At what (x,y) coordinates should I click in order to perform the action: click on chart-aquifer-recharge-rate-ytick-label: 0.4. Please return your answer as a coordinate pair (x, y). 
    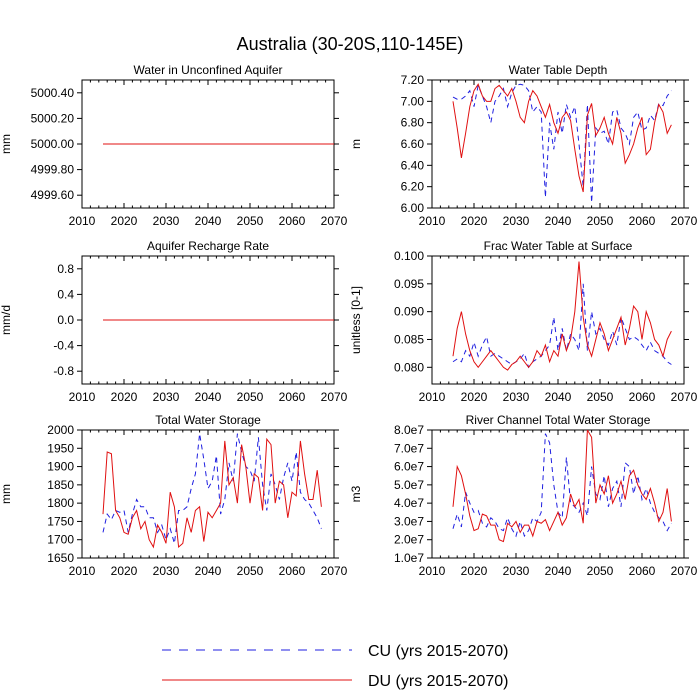
    Looking at the image, I should click on (65, 294).